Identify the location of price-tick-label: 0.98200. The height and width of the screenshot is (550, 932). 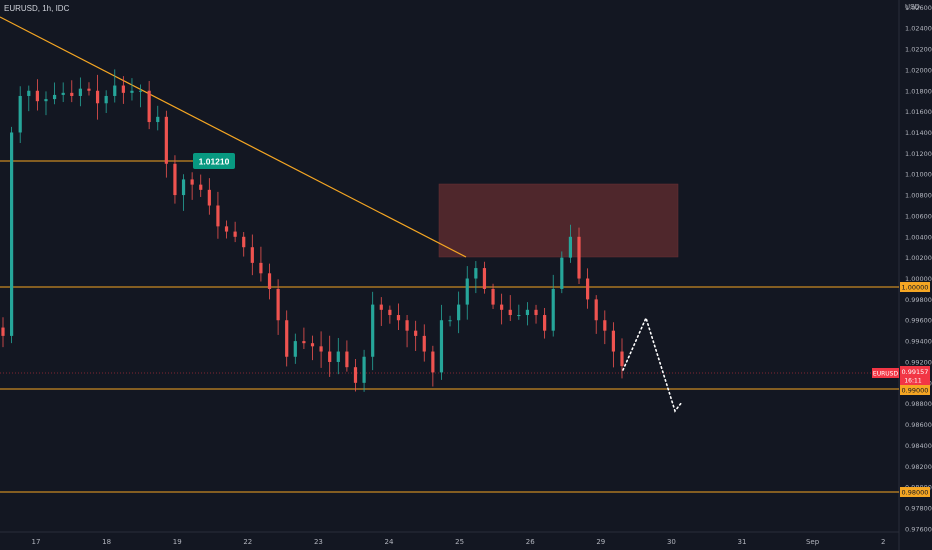
(918, 467).